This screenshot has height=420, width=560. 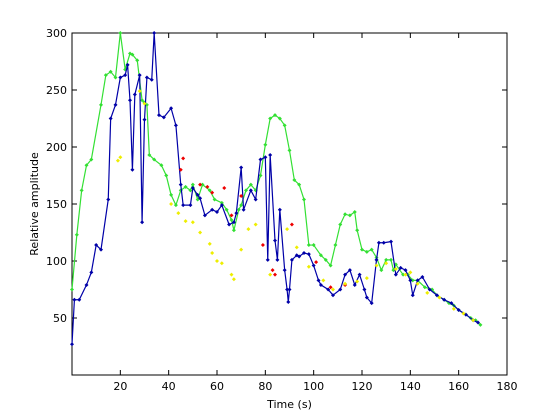 What do you see at coordinates (313, 386) in the screenshot?
I see `x-tick-label: 100` at bounding box center [313, 386].